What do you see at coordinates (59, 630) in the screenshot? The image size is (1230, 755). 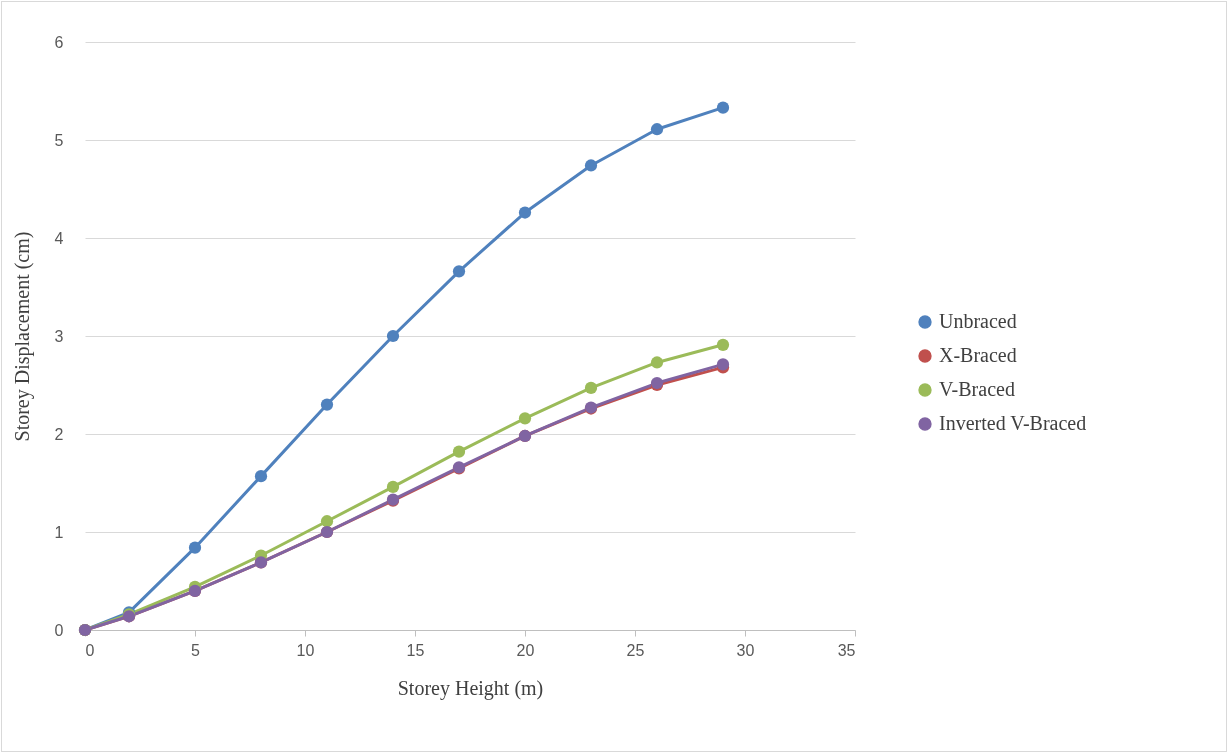 I see `y-tick-label: 0` at bounding box center [59, 630].